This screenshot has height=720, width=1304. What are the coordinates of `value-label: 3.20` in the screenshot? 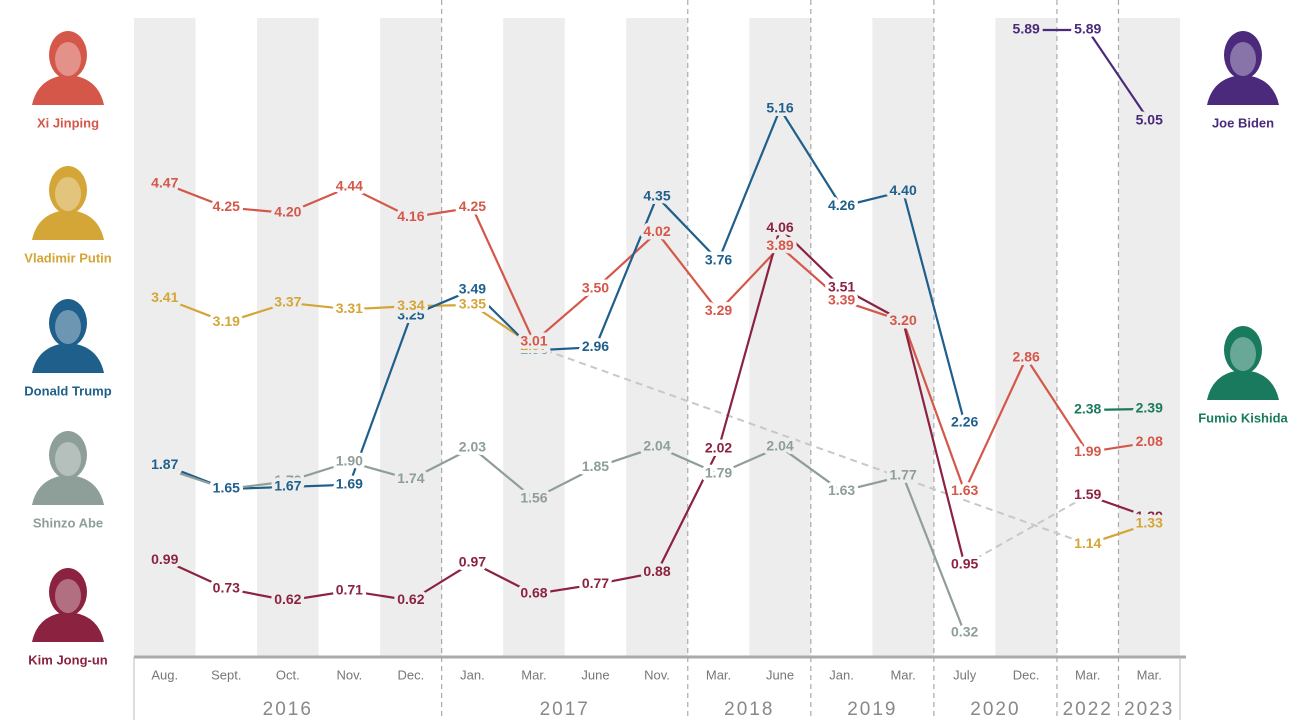 It's located at (902, 320).